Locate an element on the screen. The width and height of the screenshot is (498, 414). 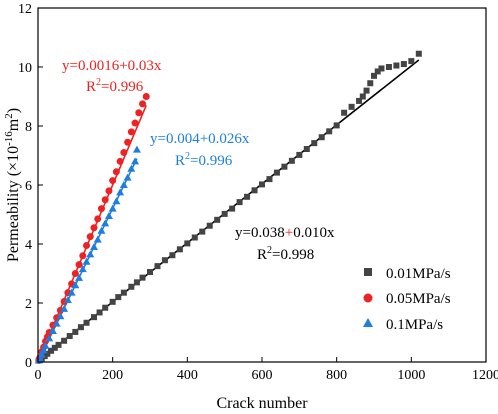
legend-label-01: 0.1MPa/s is located at coordinates (414, 325).